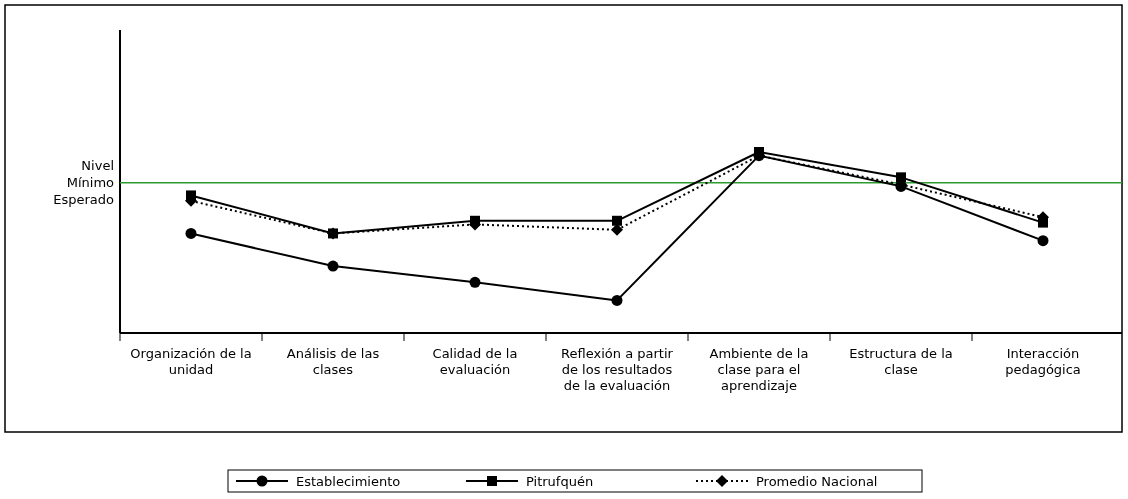 The image size is (1128, 499). What do you see at coordinates (84, 182) in the screenshot?
I see `ref-line-label: Nivel Mínimo Esperado` at bounding box center [84, 182].